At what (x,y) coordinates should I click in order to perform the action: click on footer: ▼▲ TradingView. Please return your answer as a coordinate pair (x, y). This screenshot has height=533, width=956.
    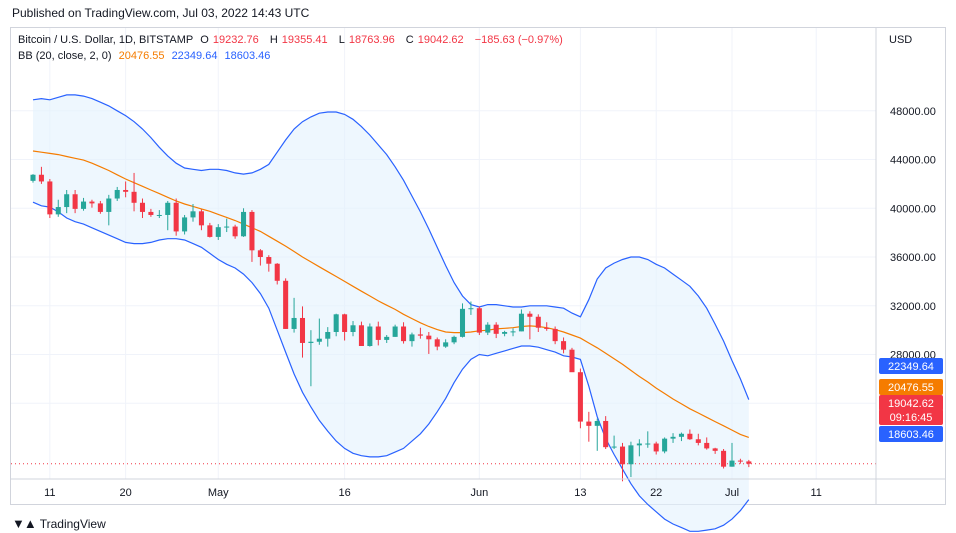
    Looking at the image, I should click on (59, 523).